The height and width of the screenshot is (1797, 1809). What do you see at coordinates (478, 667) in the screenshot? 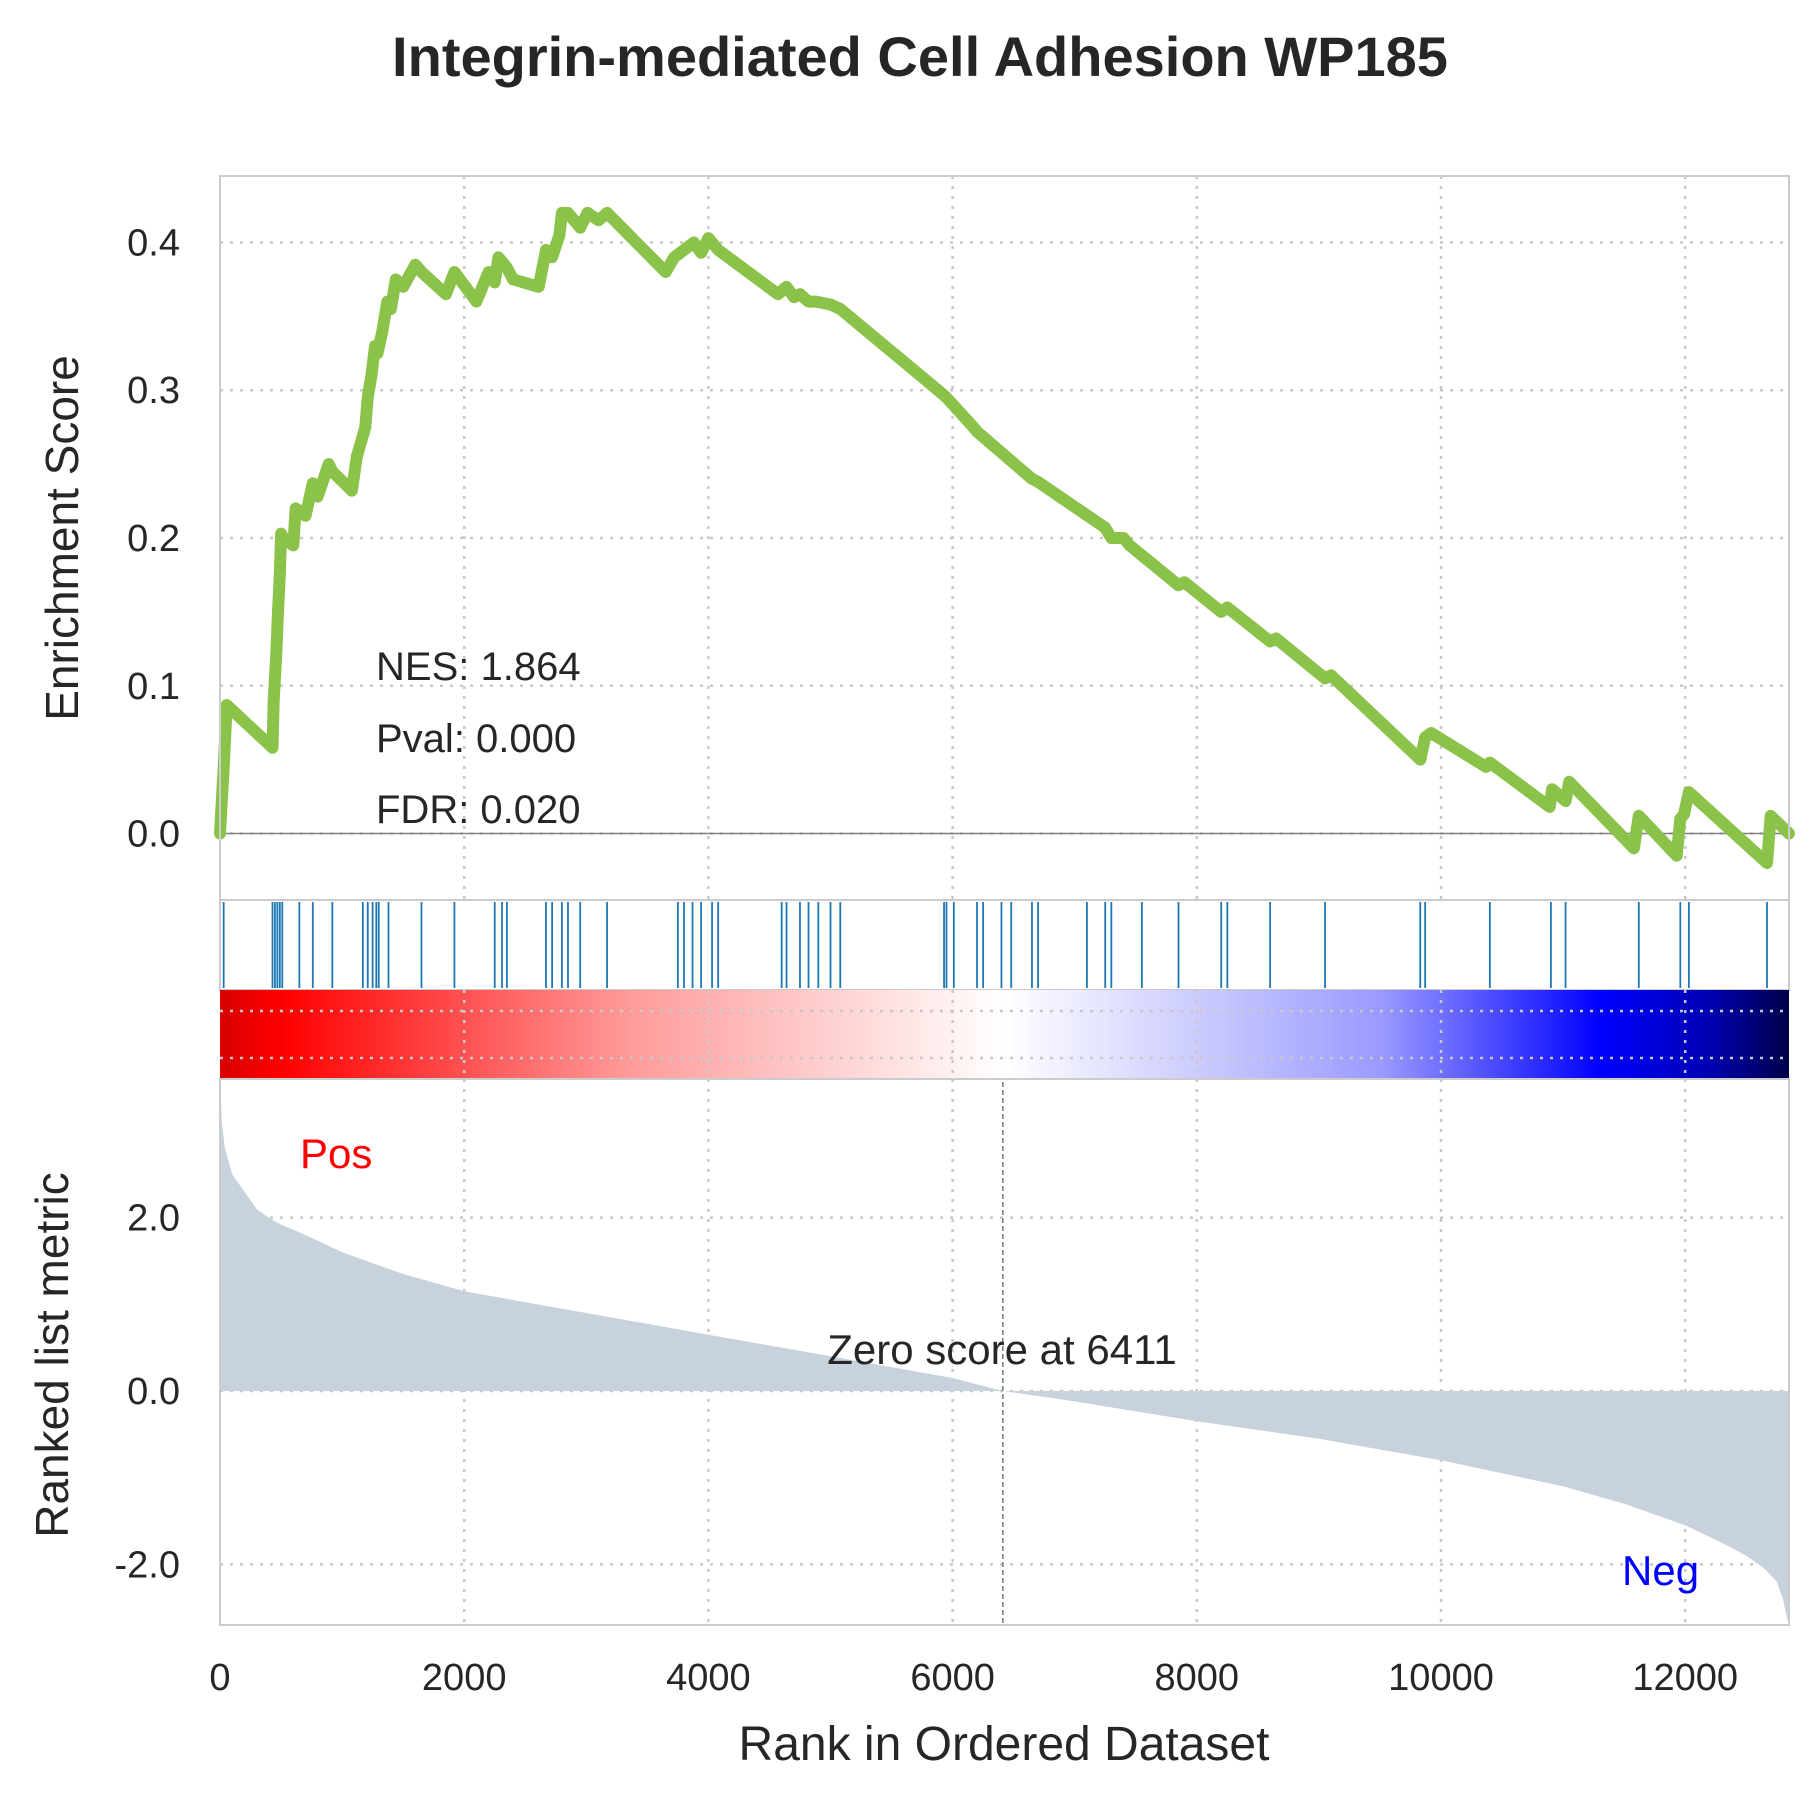
I see `nes-stat: NES: 1.864` at bounding box center [478, 667].